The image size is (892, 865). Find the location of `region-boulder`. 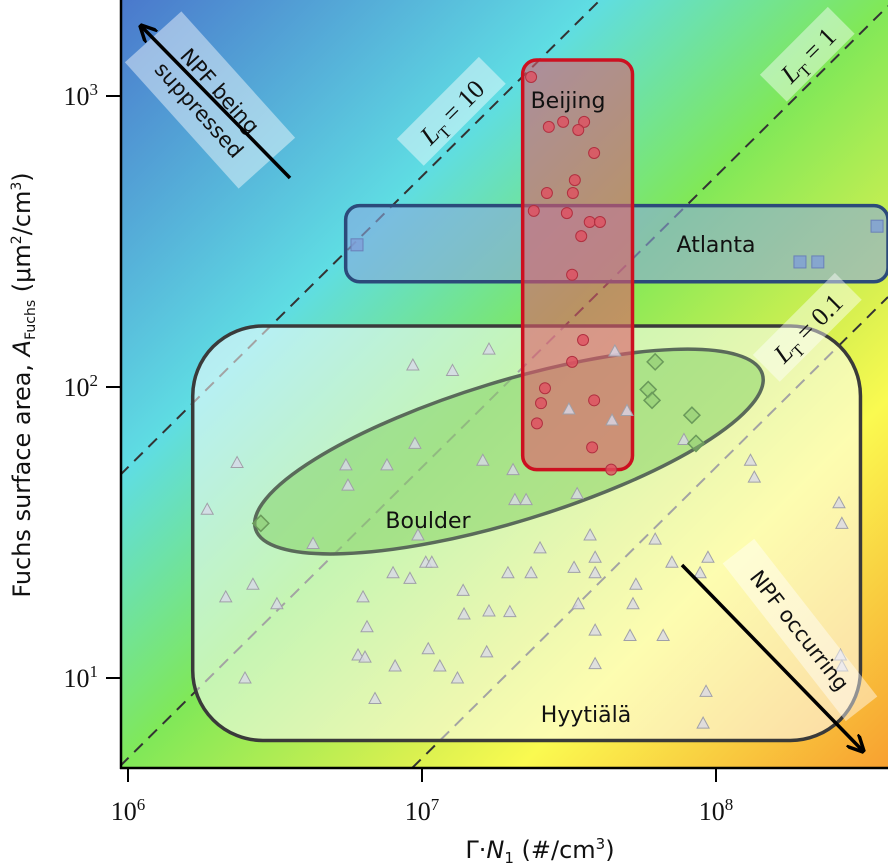

region-boulder is located at coordinates (508, 451).